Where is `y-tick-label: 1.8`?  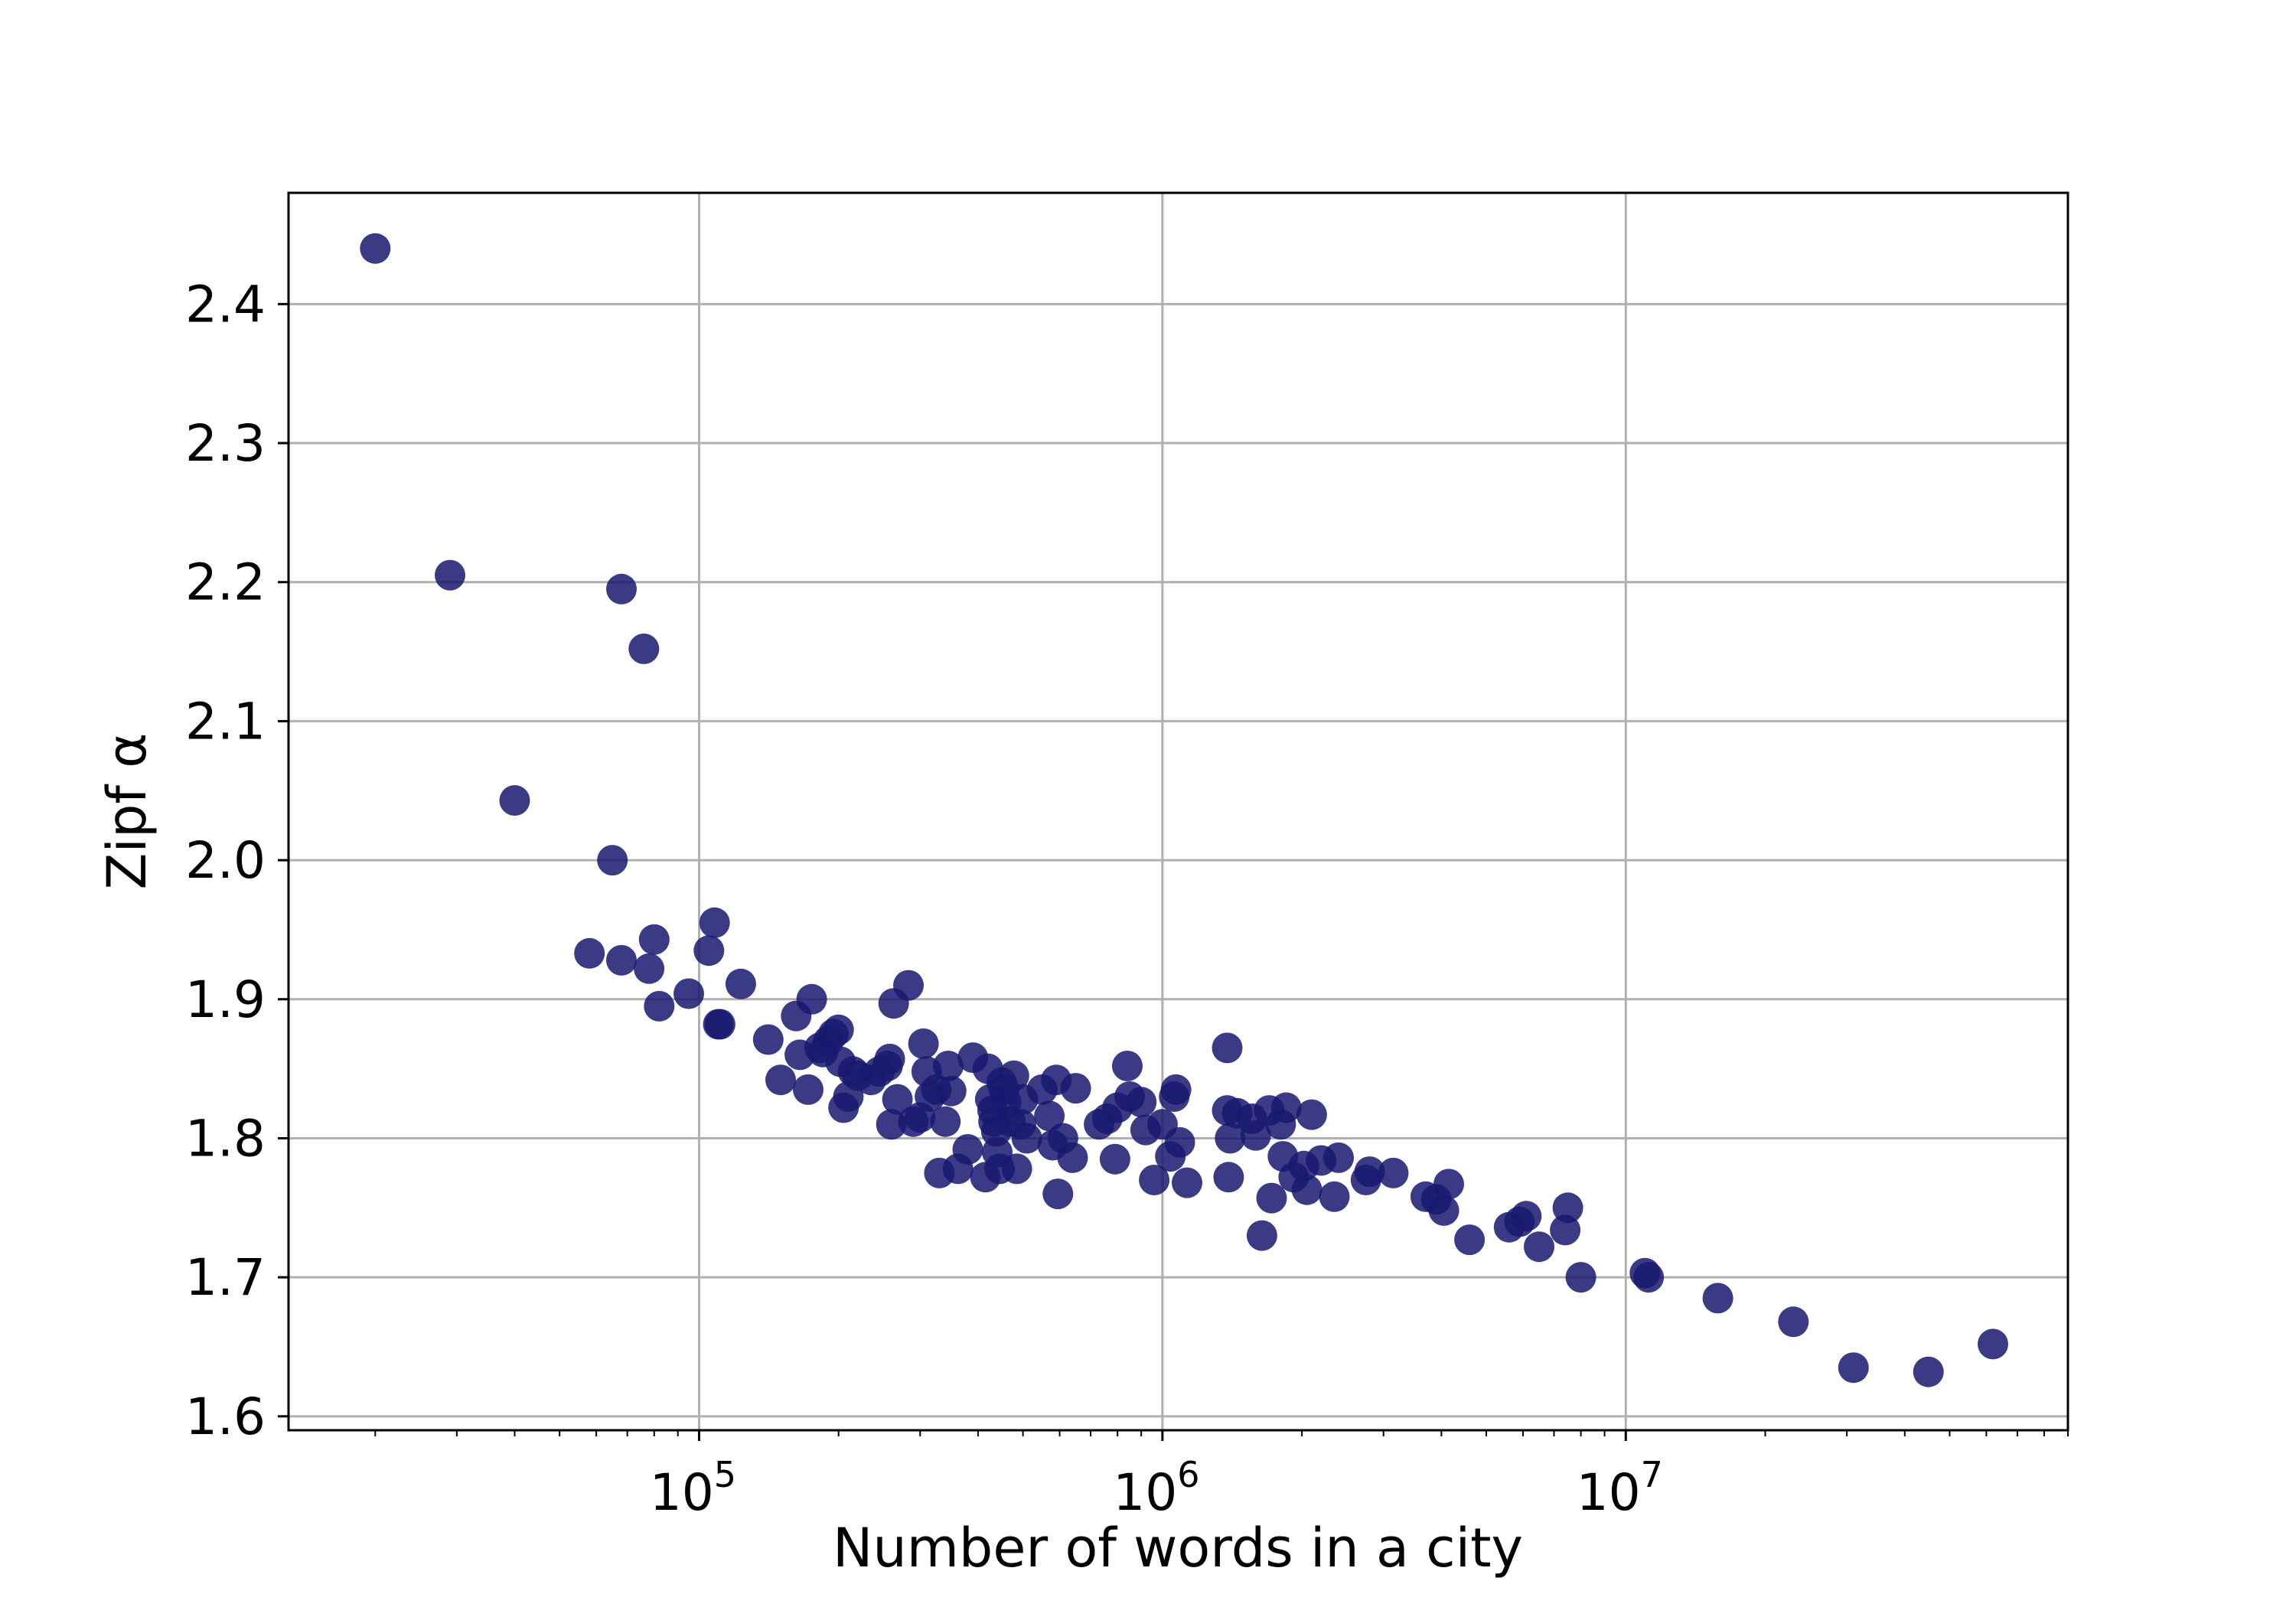 y-tick-label: 1.8 is located at coordinates (225, 1138).